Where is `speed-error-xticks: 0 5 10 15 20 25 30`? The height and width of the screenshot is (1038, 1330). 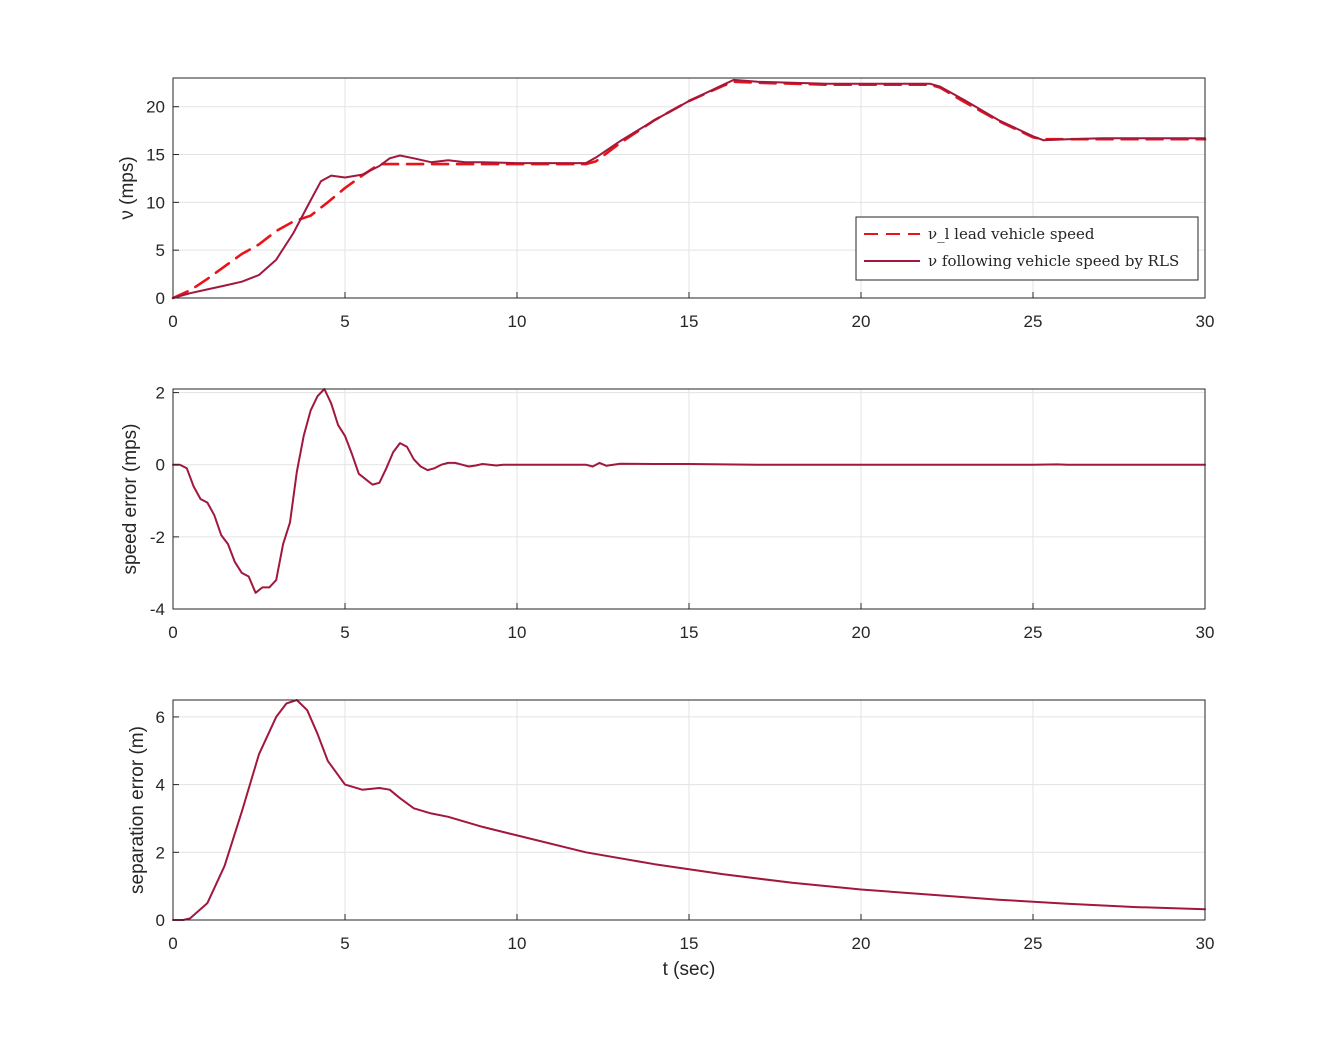
speed-error-xticks: 0 5 10 15 20 25 30 is located at coordinates (691, 622).